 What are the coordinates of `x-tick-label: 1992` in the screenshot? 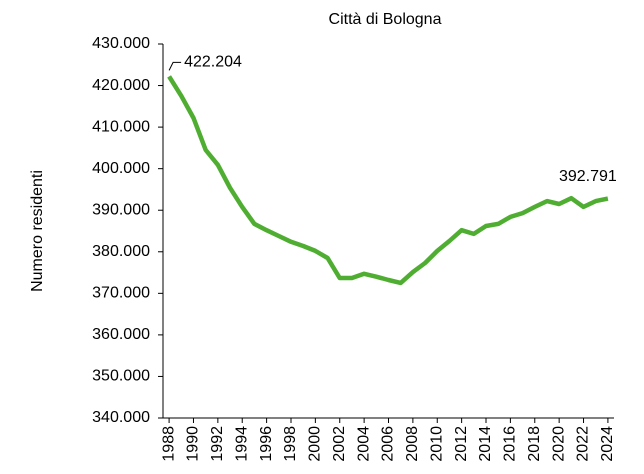 It's located at (217, 444).